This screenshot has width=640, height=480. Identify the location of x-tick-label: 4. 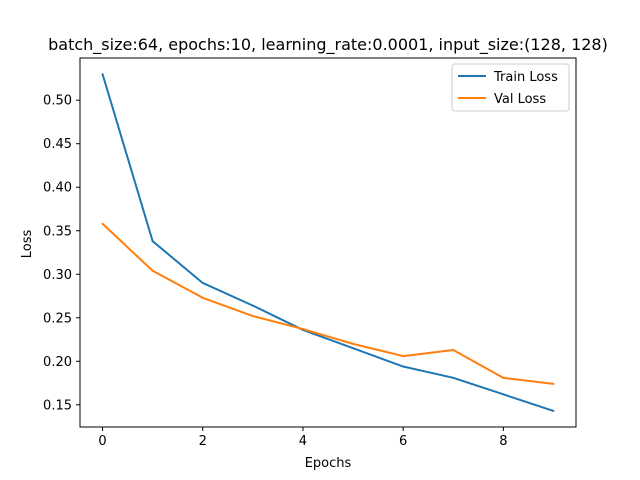
(303, 441).